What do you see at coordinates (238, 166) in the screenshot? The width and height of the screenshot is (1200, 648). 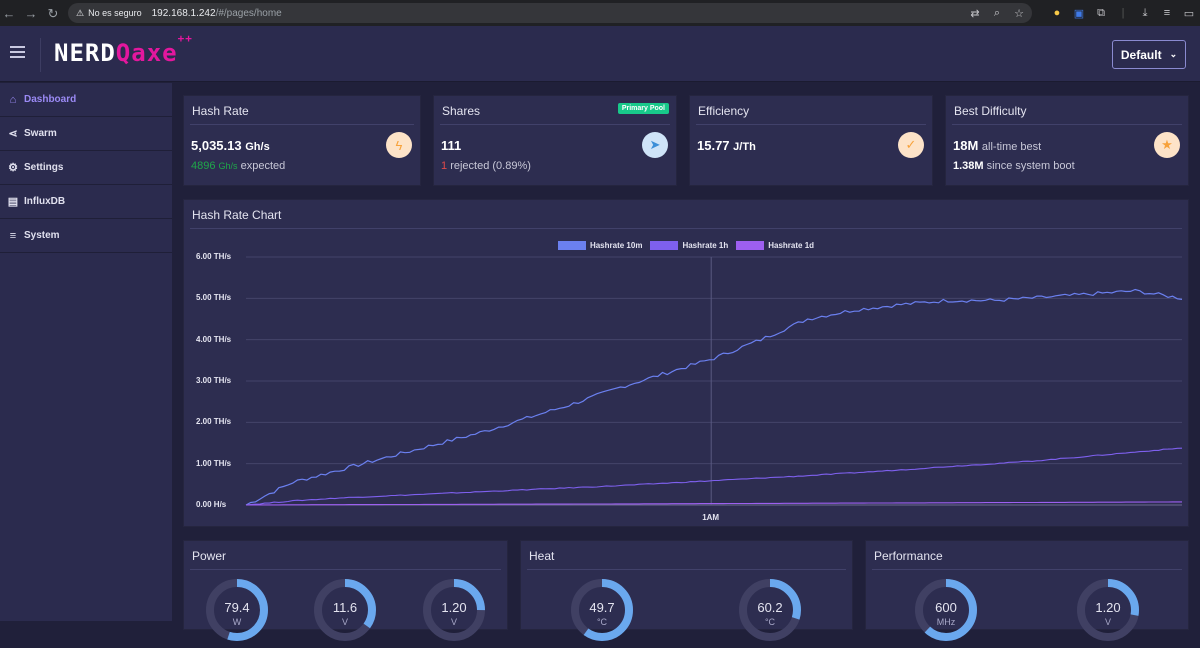 I see `hashrate-expected: 4896 Gh/s expected` at bounding box center [238, 166].